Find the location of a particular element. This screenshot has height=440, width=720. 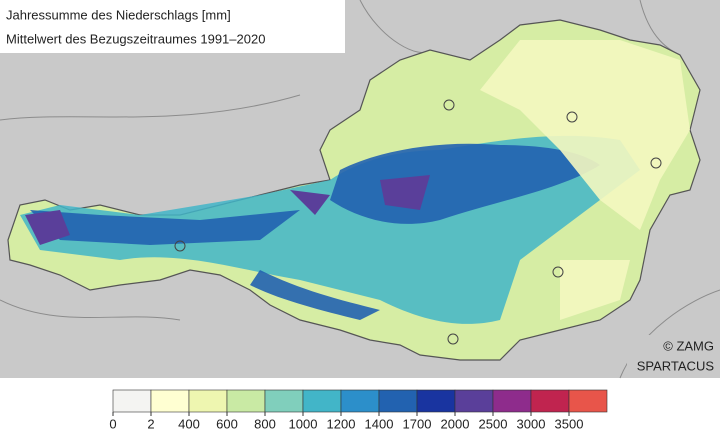

map-title: Jahressumme des Niederschlags [mm] is located at coordinates (118, 14).